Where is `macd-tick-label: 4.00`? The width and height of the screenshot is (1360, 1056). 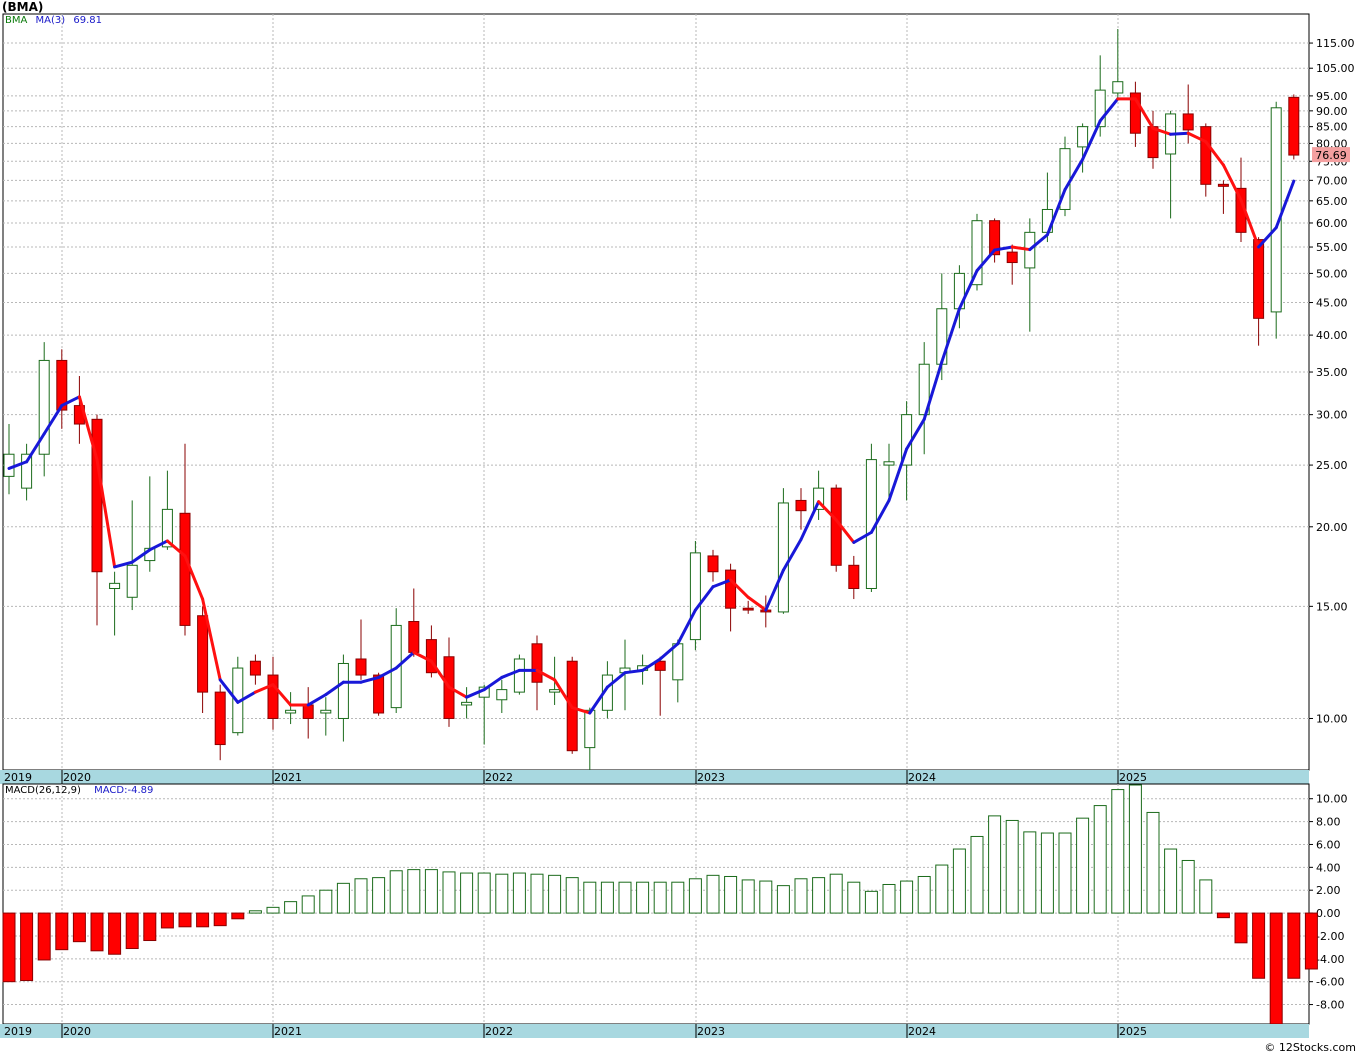
macd-tick-label: 4.00 is located at coordinates (1328, 867).